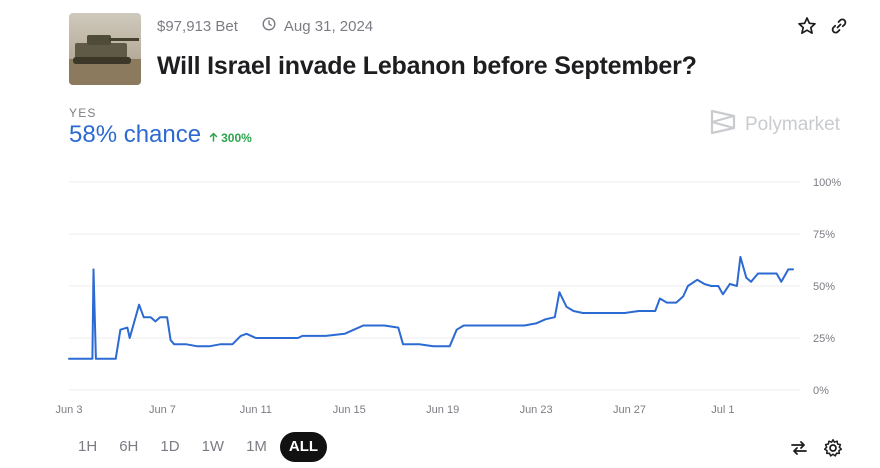 The width and height of the screenshot is (880, 468). Describe the element at coordinates (198, 447) in the screenshot. I see `time-range-selector: 1H 6H 1D 1W 1M ALL` at that location.